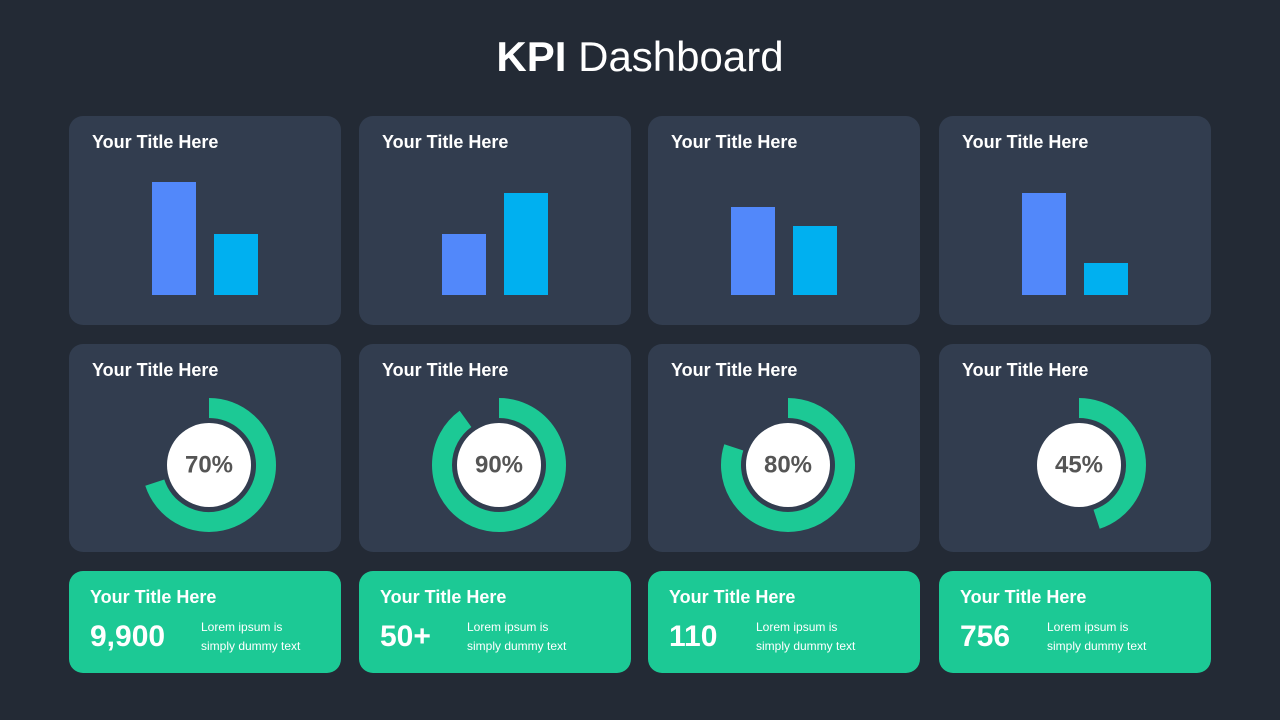 The image size is (1280, 720). Describe the element at coordinates (693, 636) in the screenshot. I see `stat-value: 110` at that location.